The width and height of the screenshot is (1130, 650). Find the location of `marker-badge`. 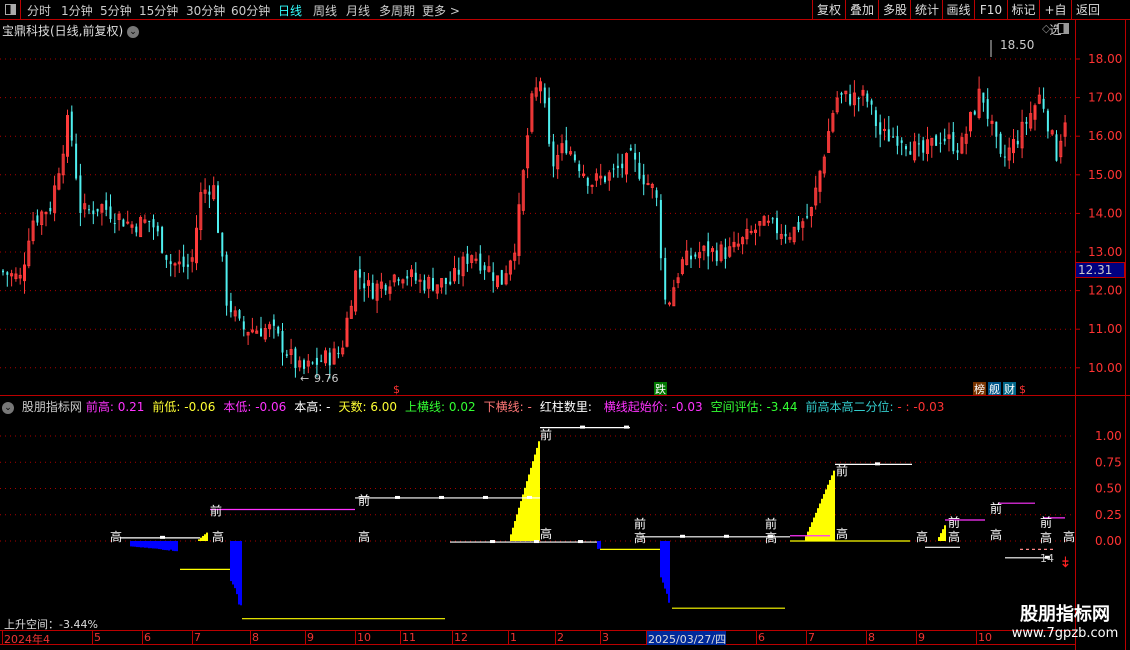

marker-badge is located at coordinates (994, 388).